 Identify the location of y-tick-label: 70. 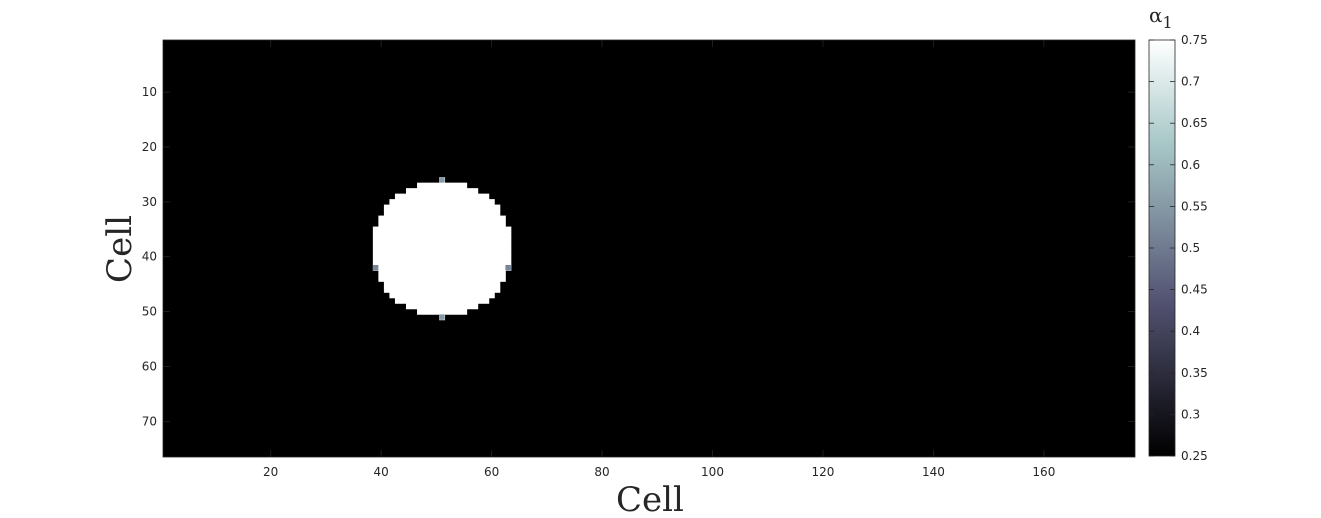
(149, 421).